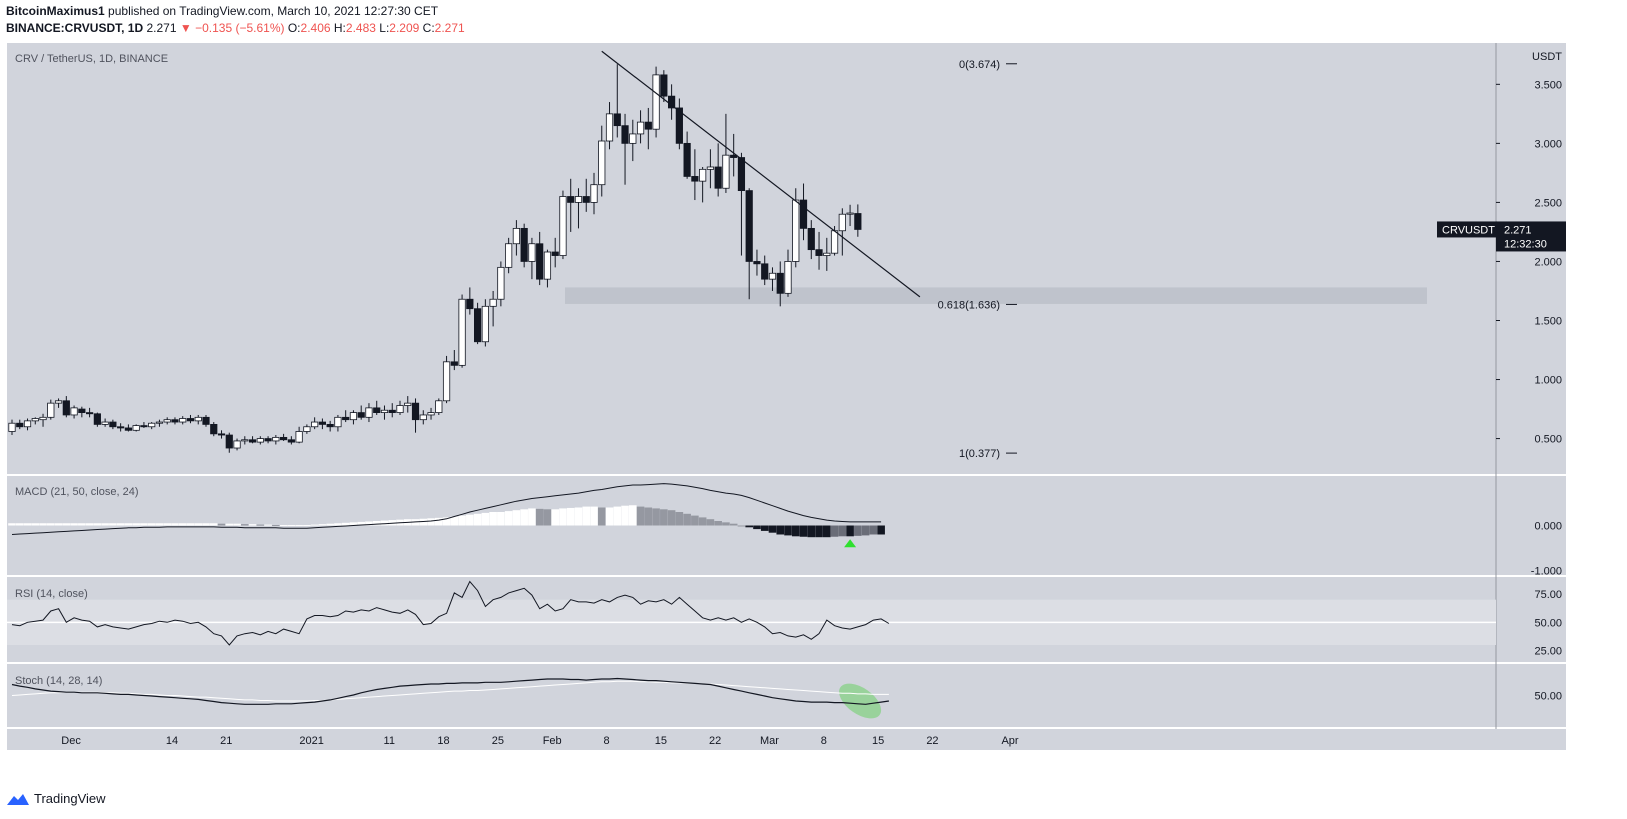 This screenshot has height=819, width=1627. What do you see at coordinates (311, 741) in the screenshot?
I see `time-tick-label: 2021` at bounding box center [311, 741].